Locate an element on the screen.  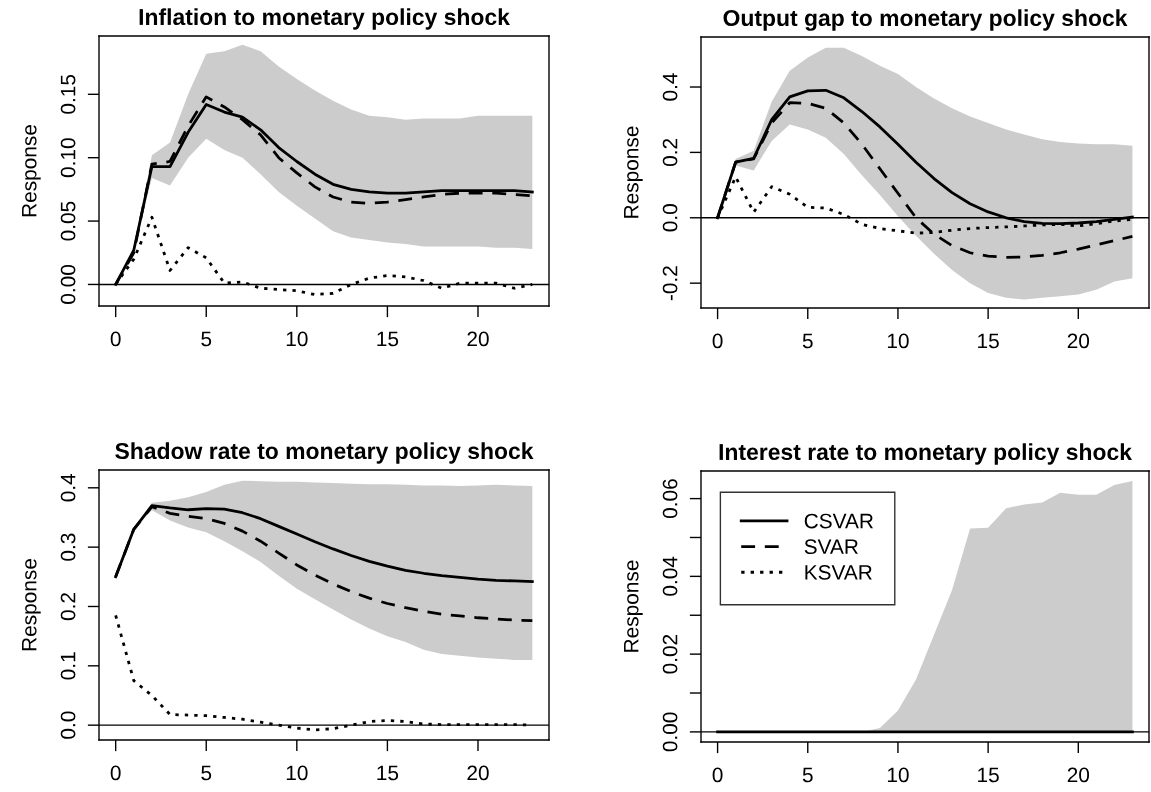
chart-title: Shadow rate to monetary policy shock is located at coordinates (324, 453).